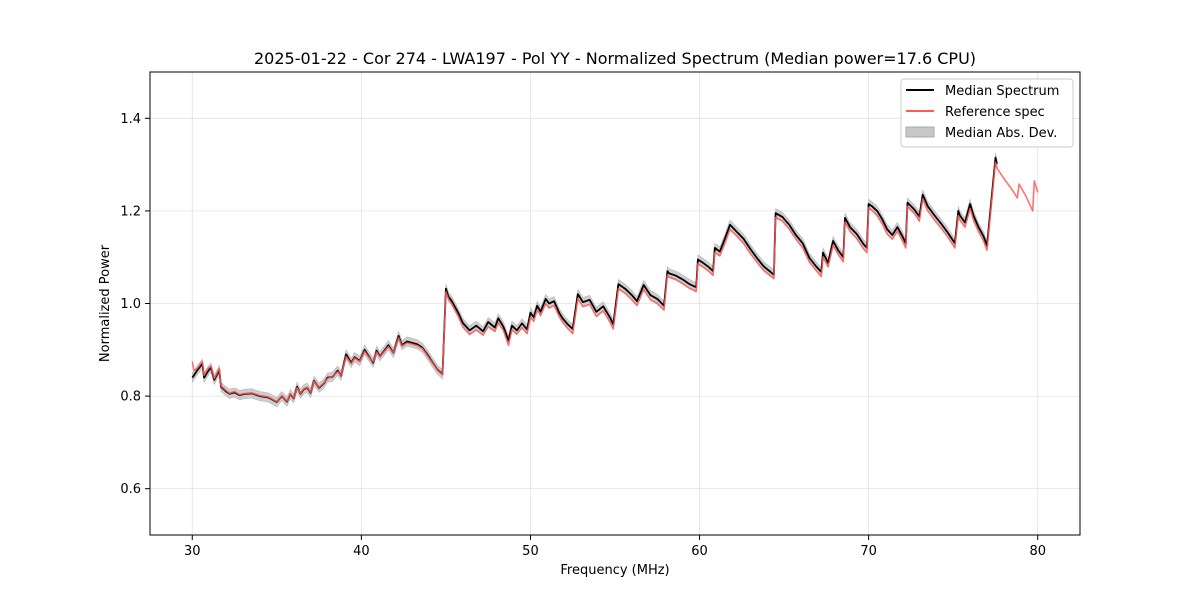 The image size is (1200, 600). What do you see at coordinates (130, 397) in the screenshot?
I see `y-tick-label: 0.8` at bounding box center [130, 397].